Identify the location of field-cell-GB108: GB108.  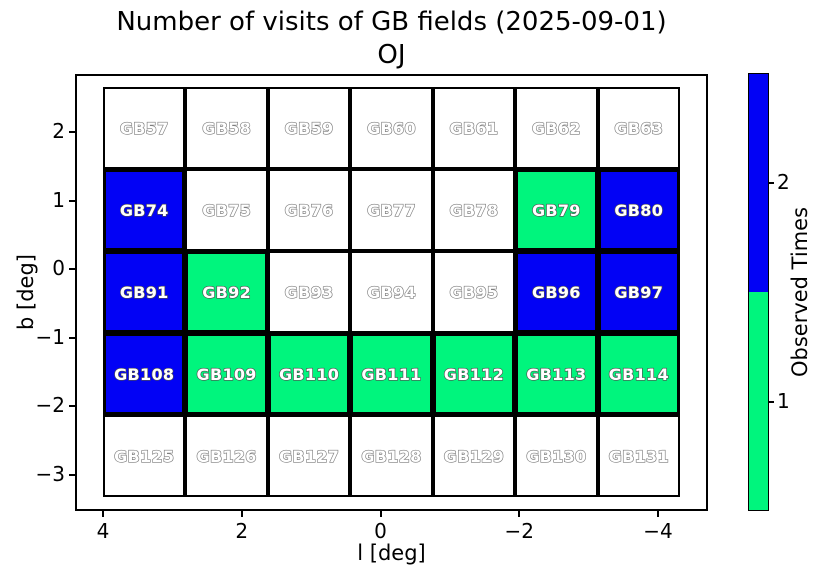
(144, 374).